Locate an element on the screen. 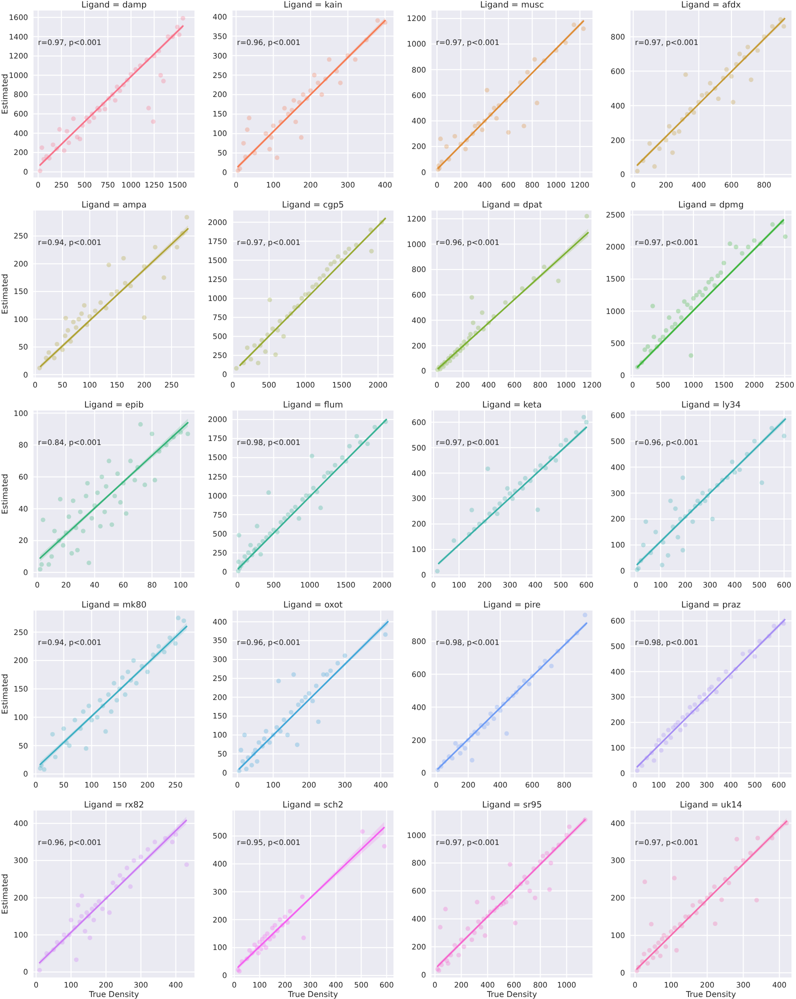 The image size is (796, 999). chart-title: Ligand = pire is located at coordinates (512, 605).